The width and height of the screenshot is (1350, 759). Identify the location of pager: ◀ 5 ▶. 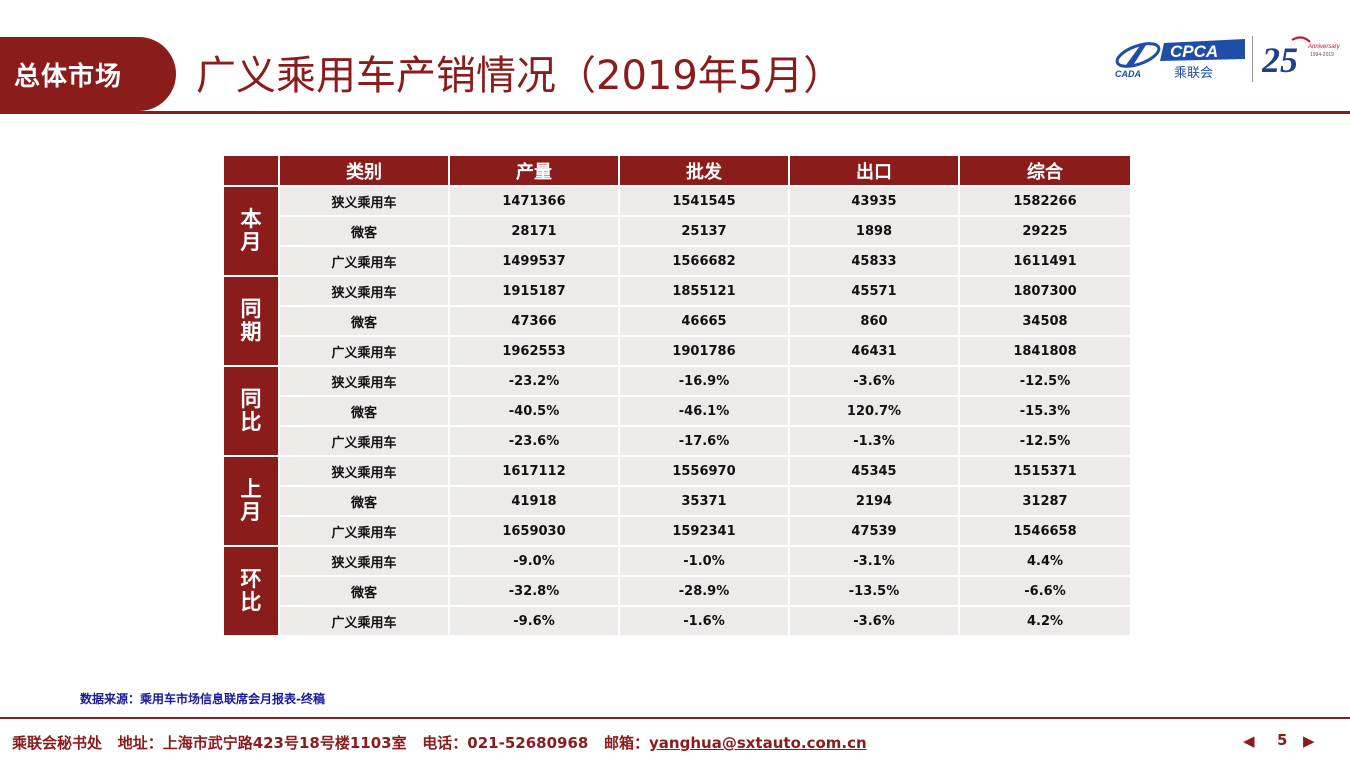
(1285, 741).